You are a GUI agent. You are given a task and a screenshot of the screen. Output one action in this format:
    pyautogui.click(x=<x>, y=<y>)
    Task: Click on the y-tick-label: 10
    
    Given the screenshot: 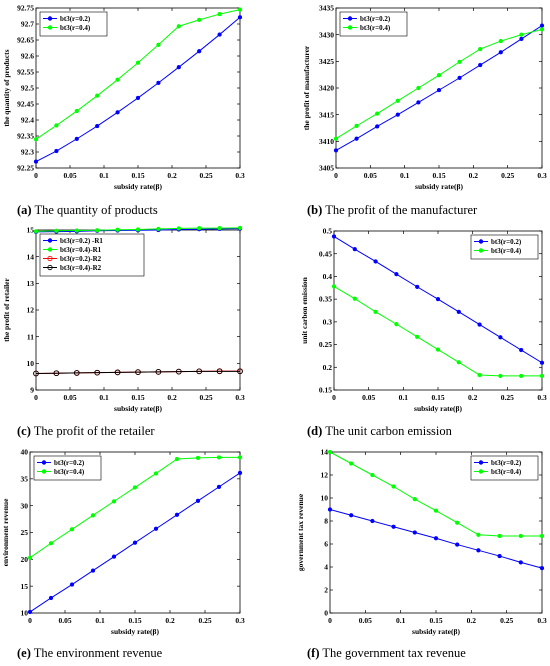 What is the action you would take?
    pyautogui.click(x=31, y=363)
    